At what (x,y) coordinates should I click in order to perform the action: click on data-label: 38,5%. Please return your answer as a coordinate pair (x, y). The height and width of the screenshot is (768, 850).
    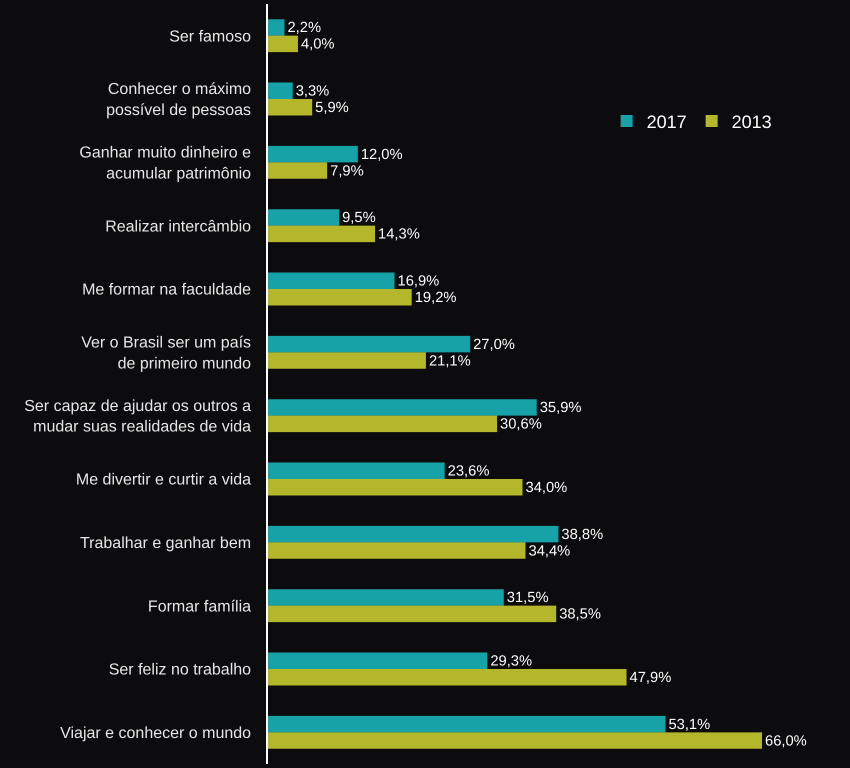
    Looking at the image, I should click on (580, 614).